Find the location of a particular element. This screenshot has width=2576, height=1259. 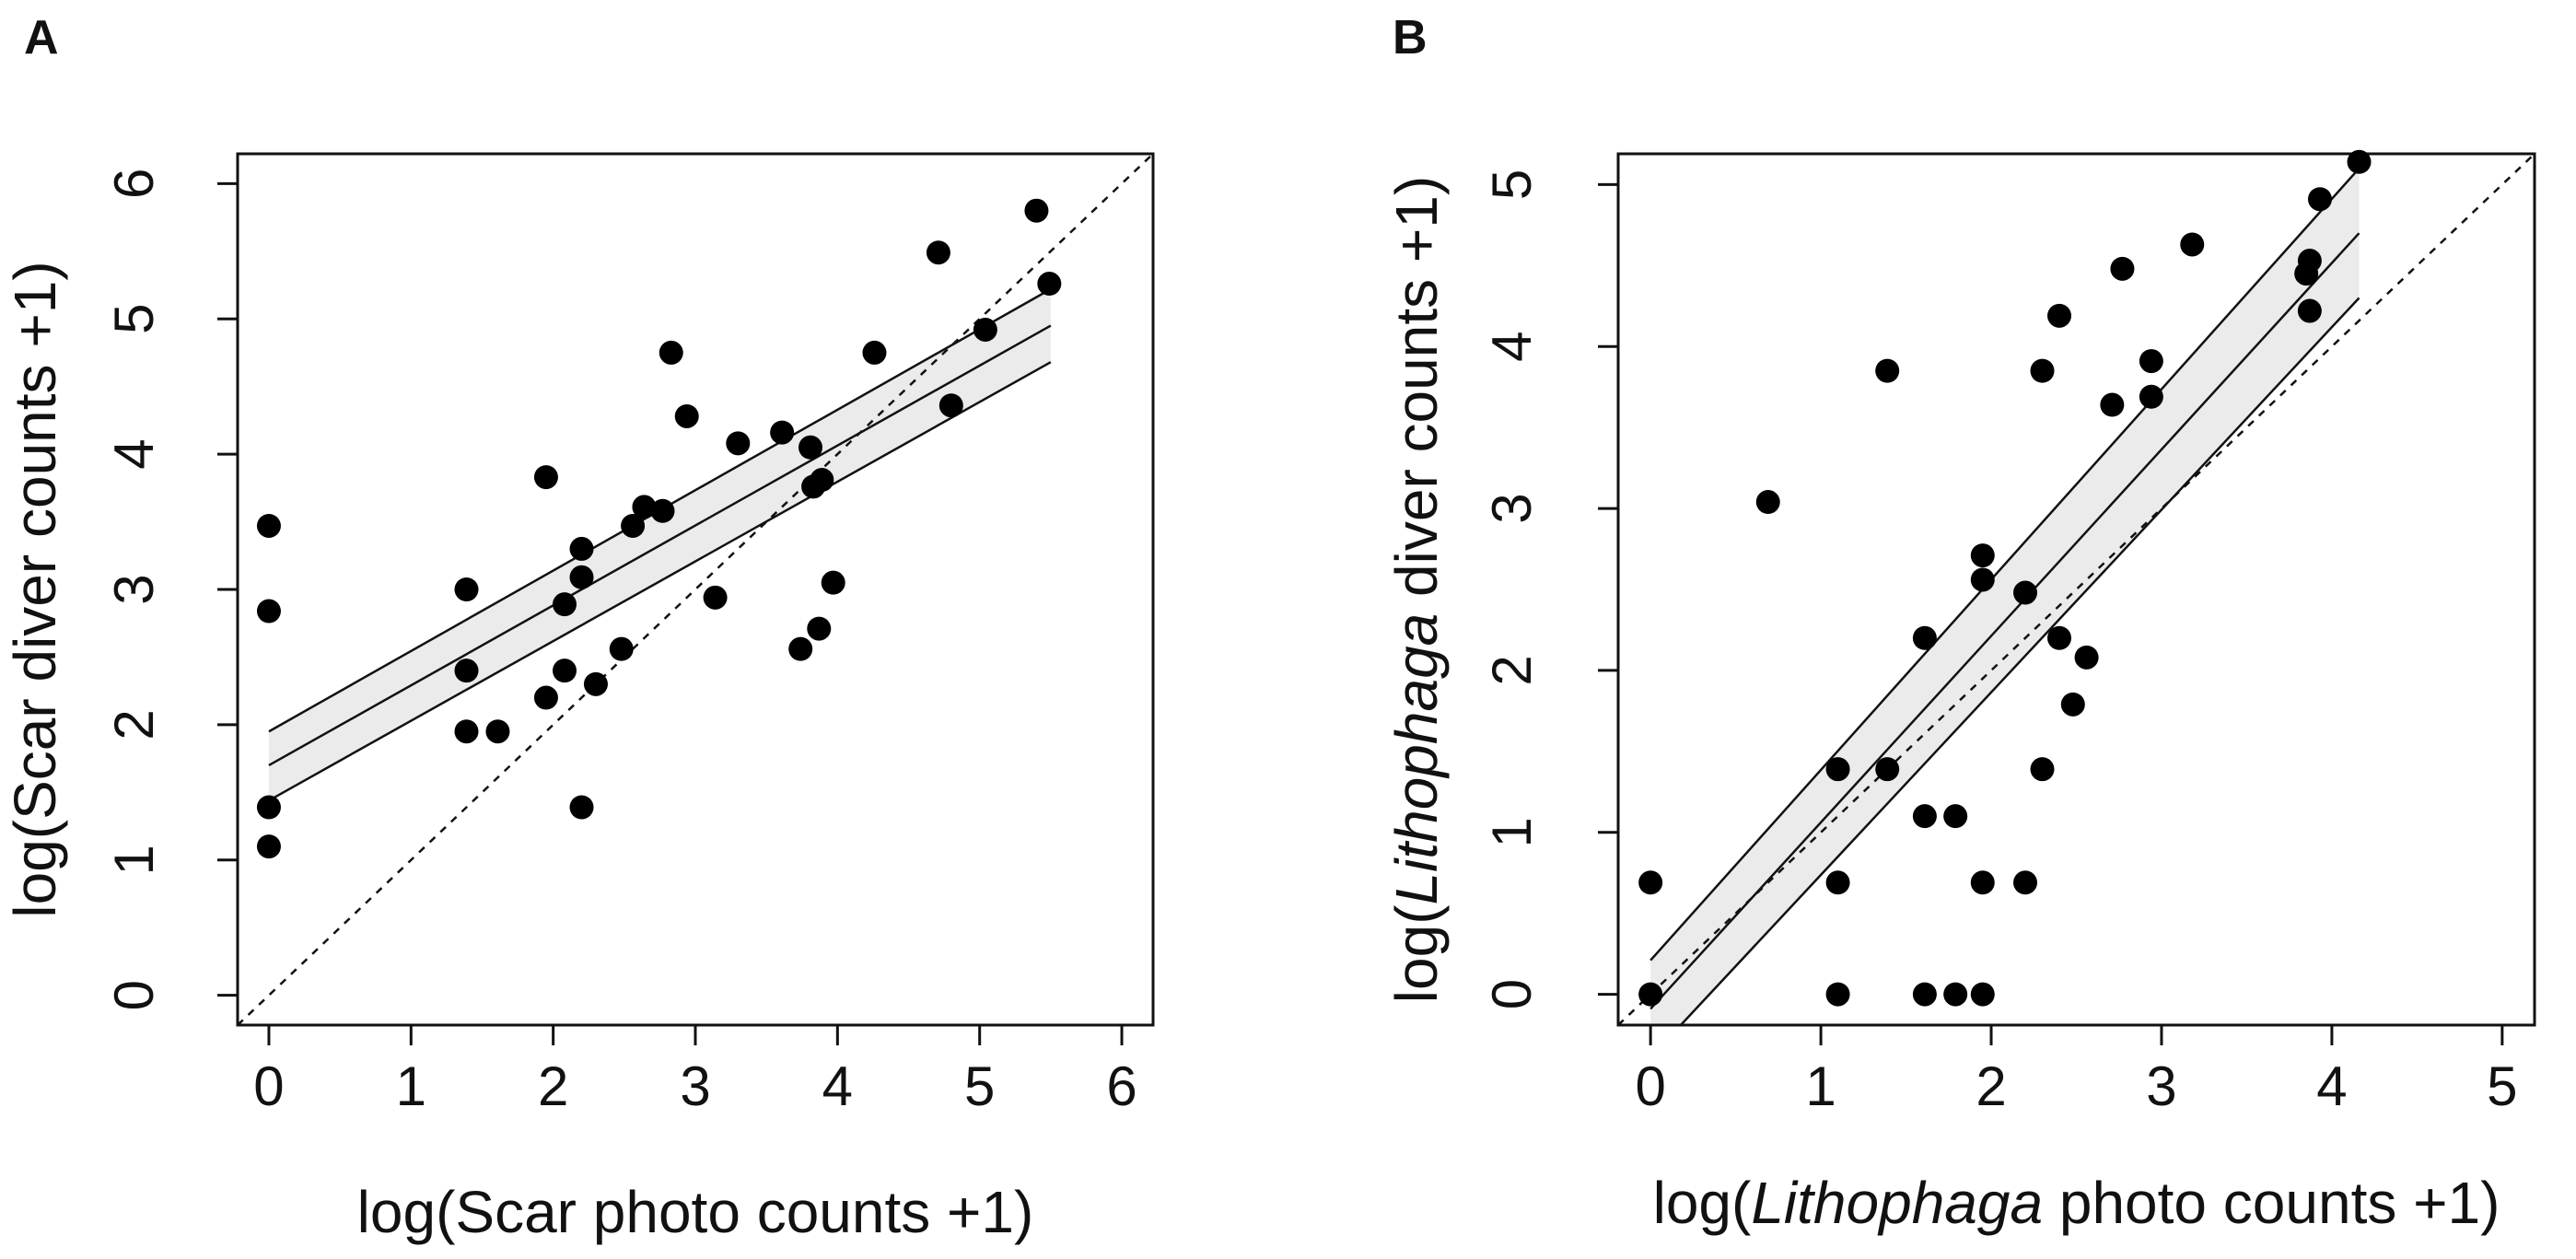

x-tick-label: 2 is located at coordinates (1991, 1086).